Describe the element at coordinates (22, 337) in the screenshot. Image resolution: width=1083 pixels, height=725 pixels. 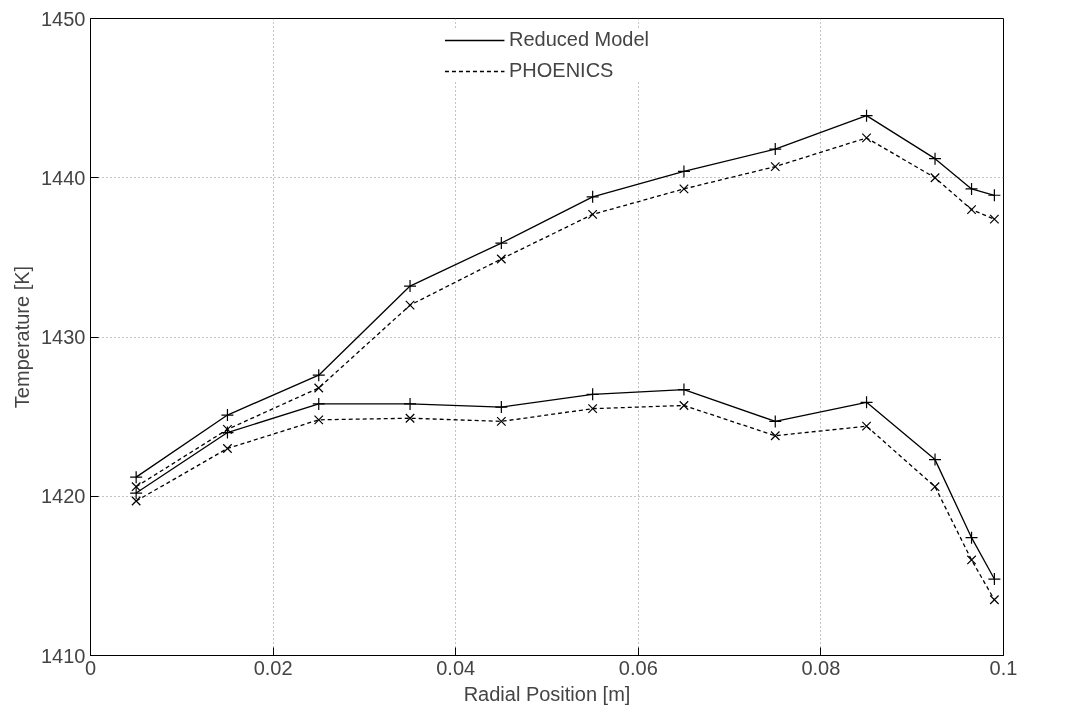
I see `y-axis-title: Temperature [K]` at that location.